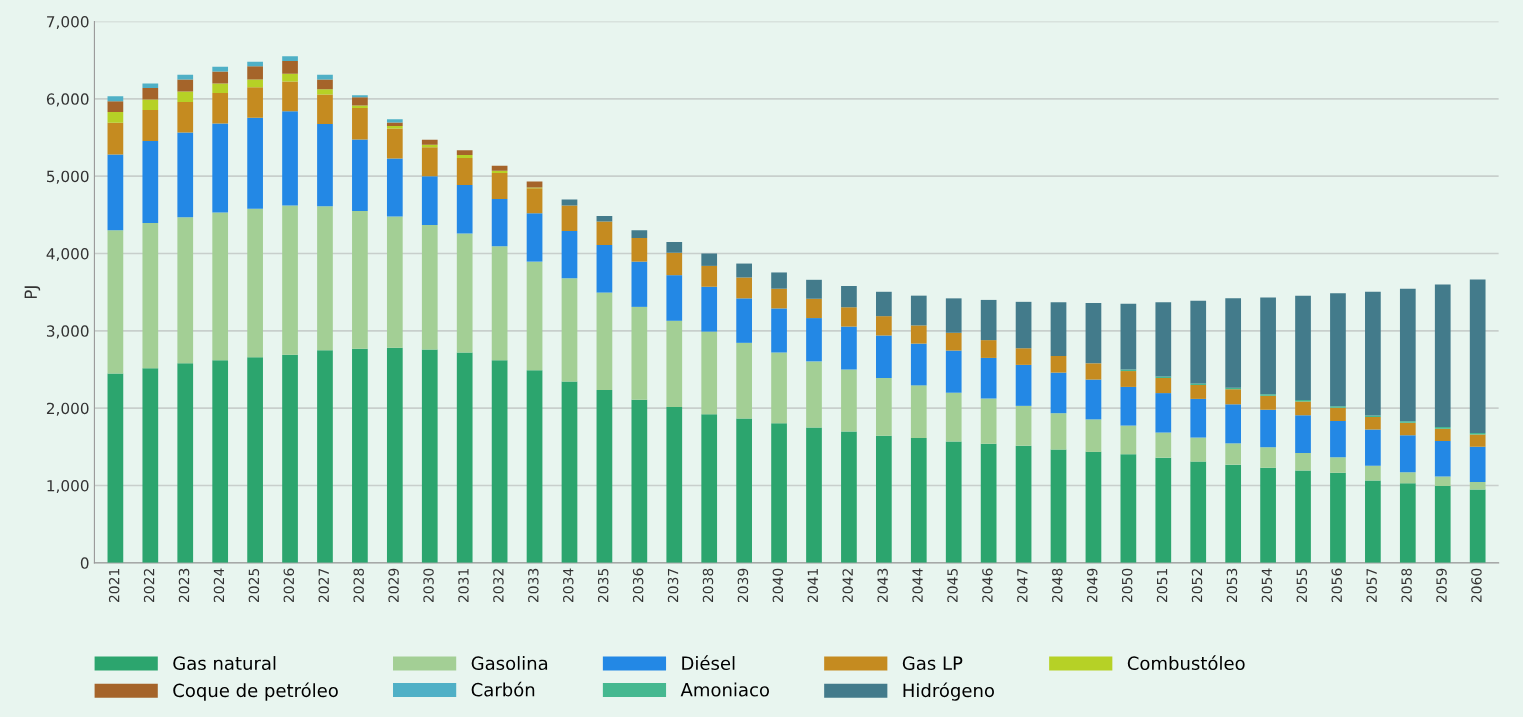 The height and width of the screenshot is (717, 1523). Describe the element at coordinates (358, 585) in the screenshot. I see `x-tick-label: 2028` at that location.